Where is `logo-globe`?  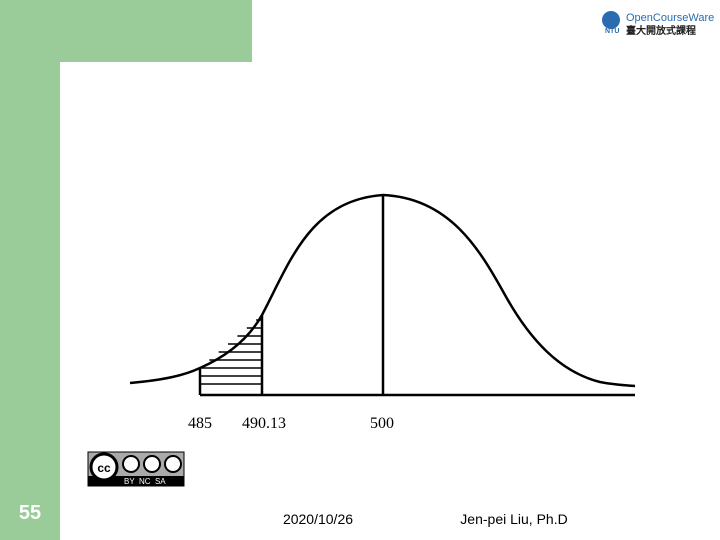 logo-globe is located at coordinates (611, 20).